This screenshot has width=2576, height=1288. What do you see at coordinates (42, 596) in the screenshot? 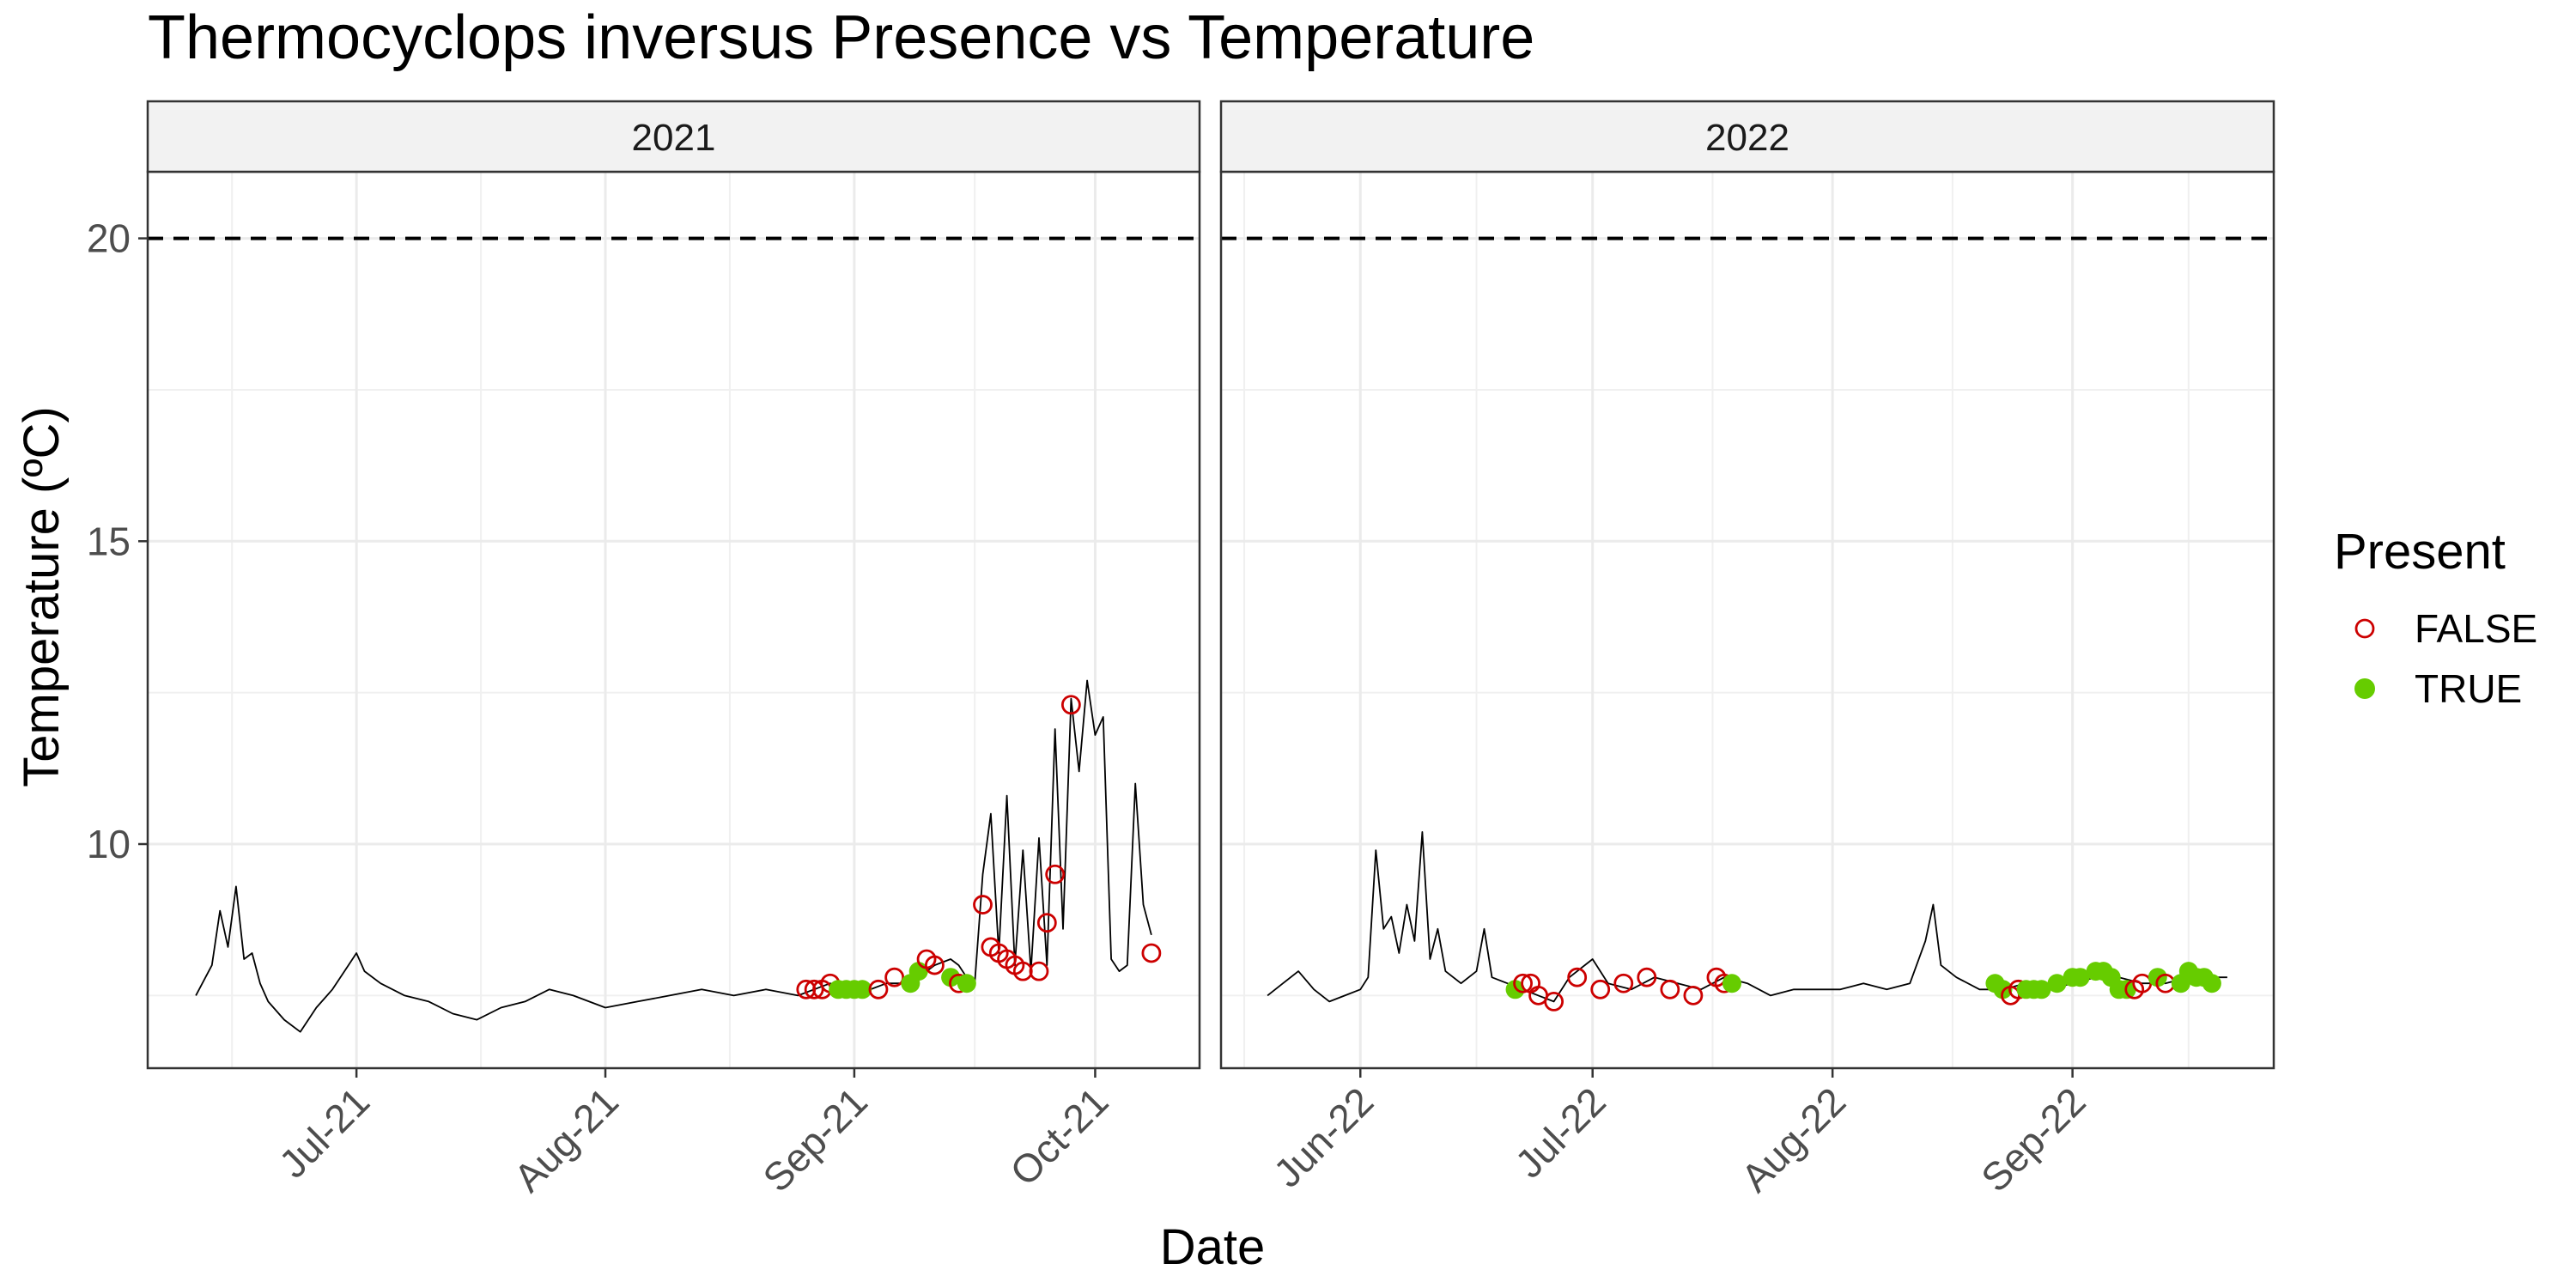
I see `y-axis-label: Temperature (ºC)` at bounding box center [42, 596].